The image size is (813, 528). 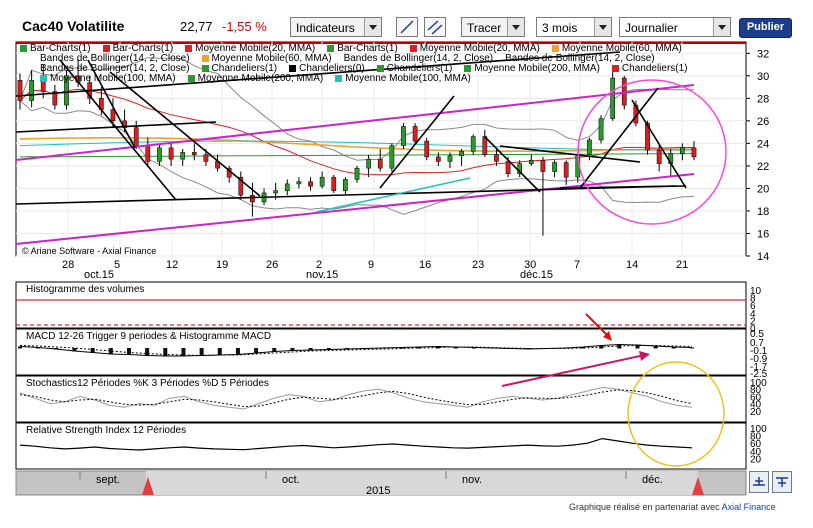 I want to click on legend-label: Bar-Charts(1), so click(x=367, y=48).